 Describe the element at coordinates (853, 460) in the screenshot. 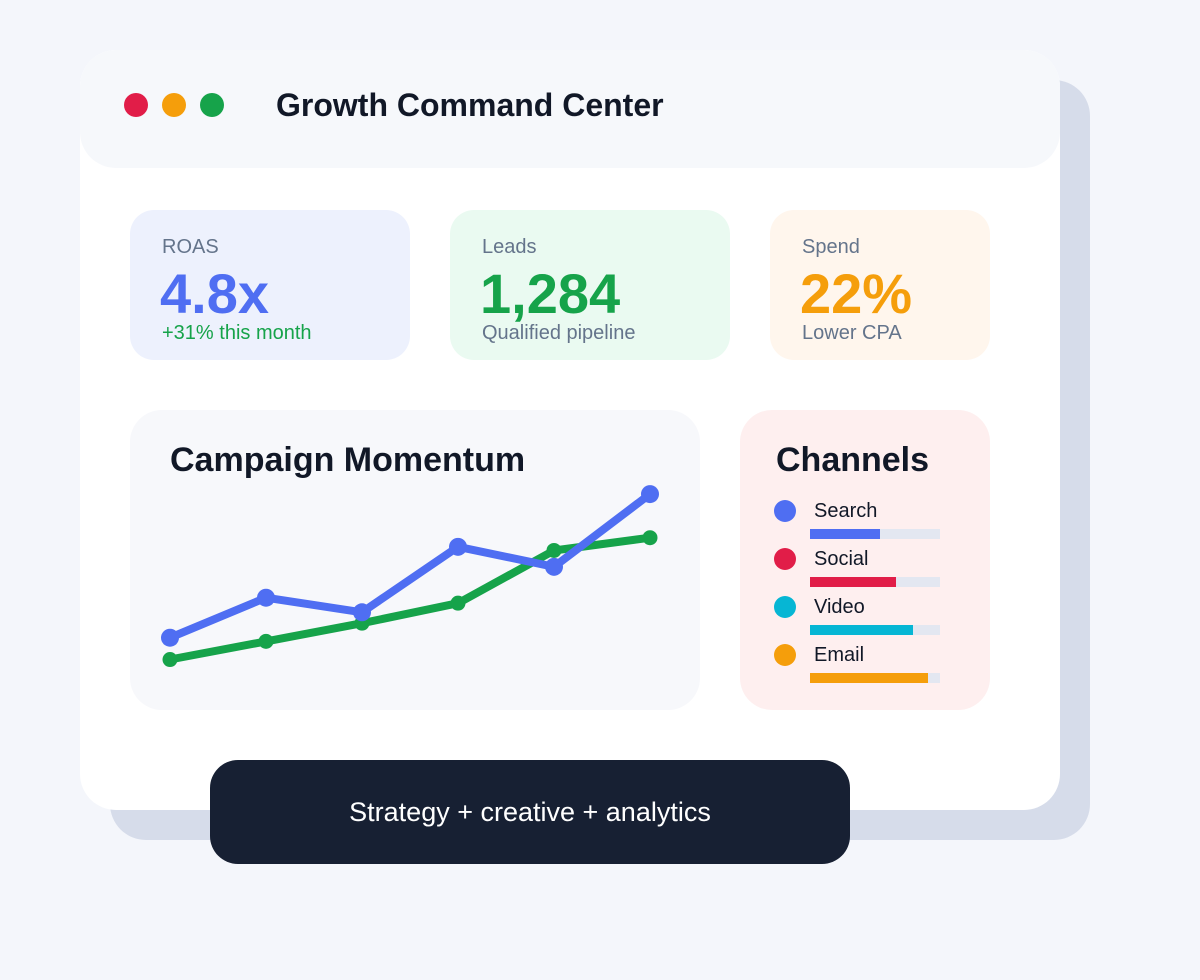

I see `channels-title: Channels` at that location.